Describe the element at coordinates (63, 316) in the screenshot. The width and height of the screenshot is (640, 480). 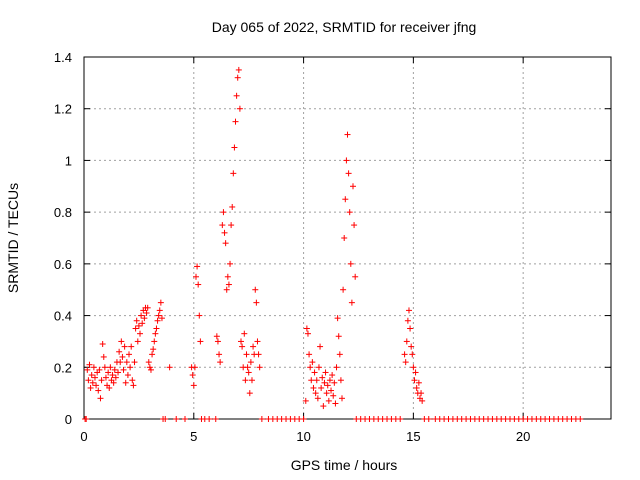
I see `y-tick-label: 0.4` at that location.